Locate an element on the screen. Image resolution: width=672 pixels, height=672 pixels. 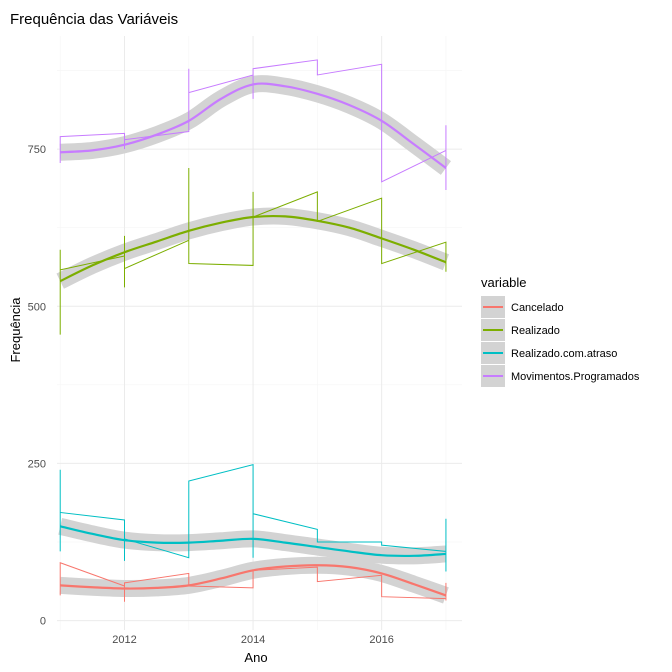
raw-line-cancelado is located at coordinates (253, 582).